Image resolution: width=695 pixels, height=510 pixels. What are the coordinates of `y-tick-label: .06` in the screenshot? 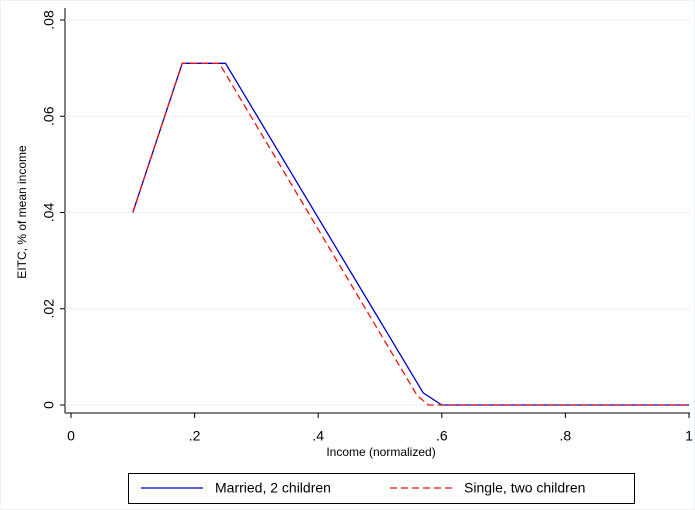 It's located at (49, 116).